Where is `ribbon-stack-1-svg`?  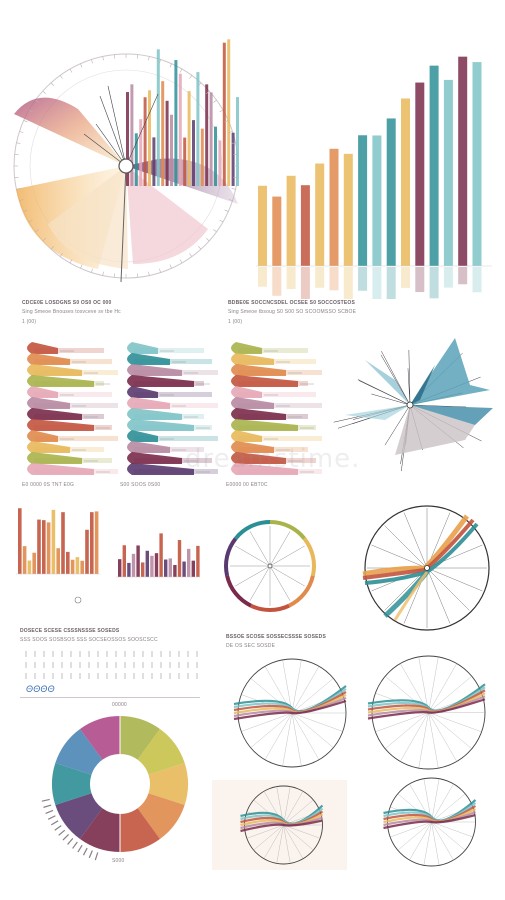 ribbon-stack-1-svg is located at coordinates (73, 408).